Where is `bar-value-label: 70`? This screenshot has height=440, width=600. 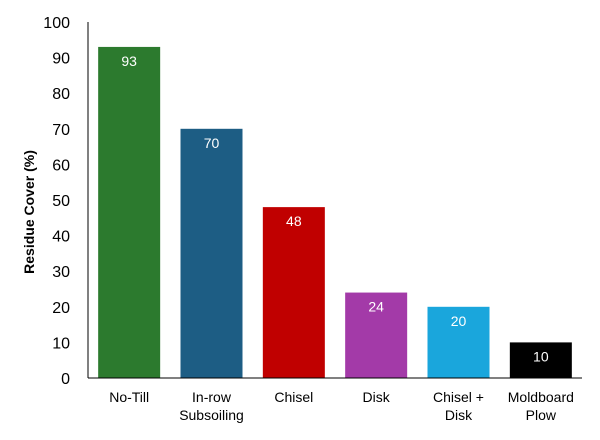 bar-value-label: 70 is located at coordinates (212, 143).